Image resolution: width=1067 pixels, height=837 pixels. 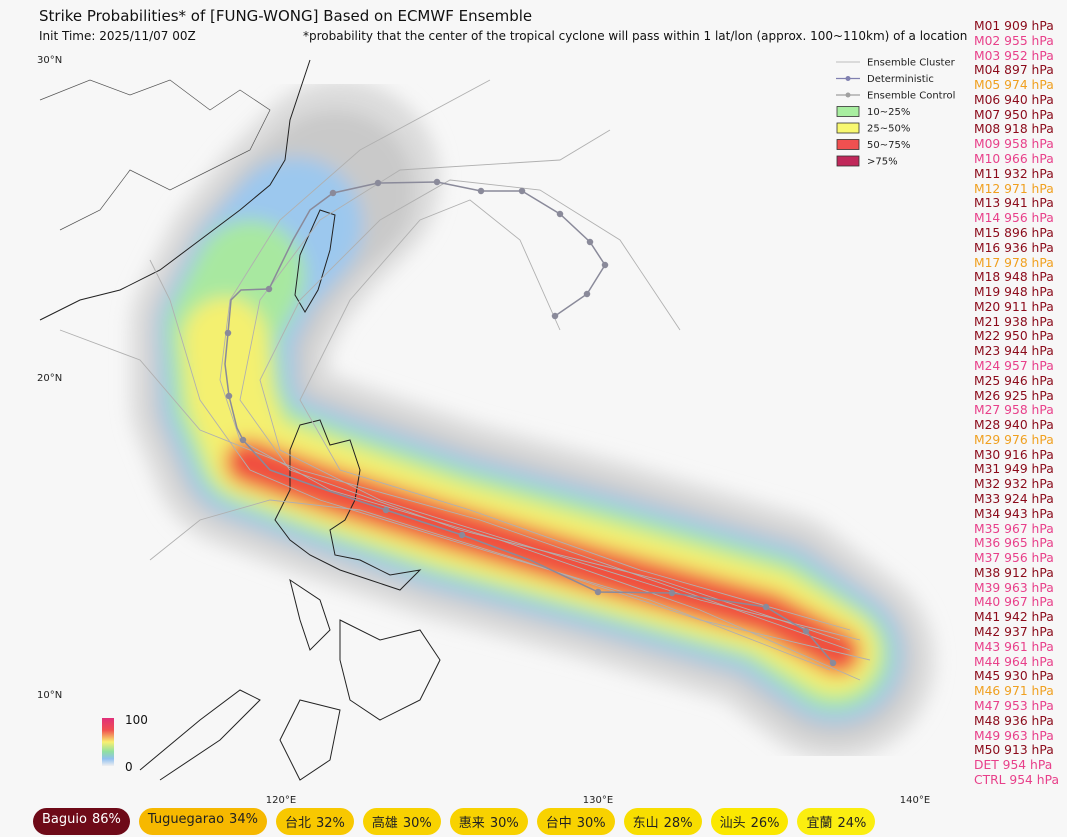 I want to click on member-entry: M45 930 hPa, so click(x=1014, y=676).